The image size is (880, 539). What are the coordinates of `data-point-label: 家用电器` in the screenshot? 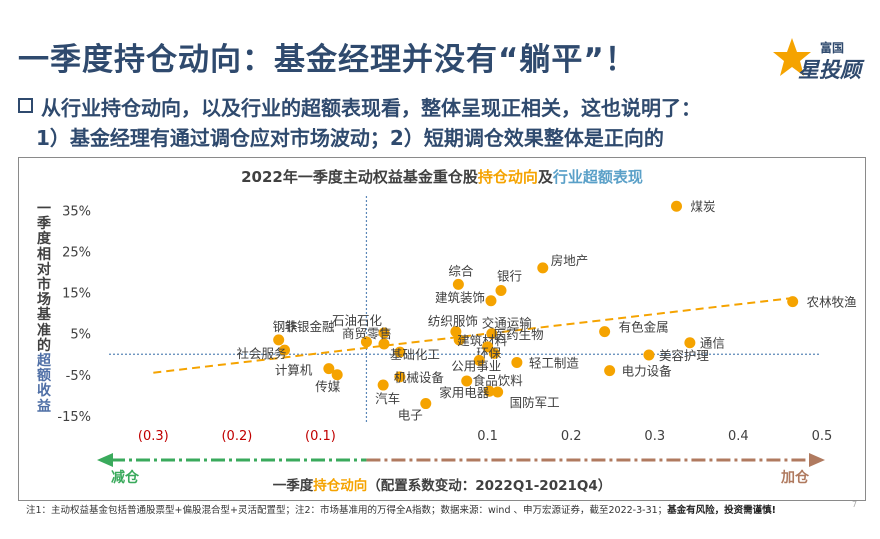 It's located at (464, 392).